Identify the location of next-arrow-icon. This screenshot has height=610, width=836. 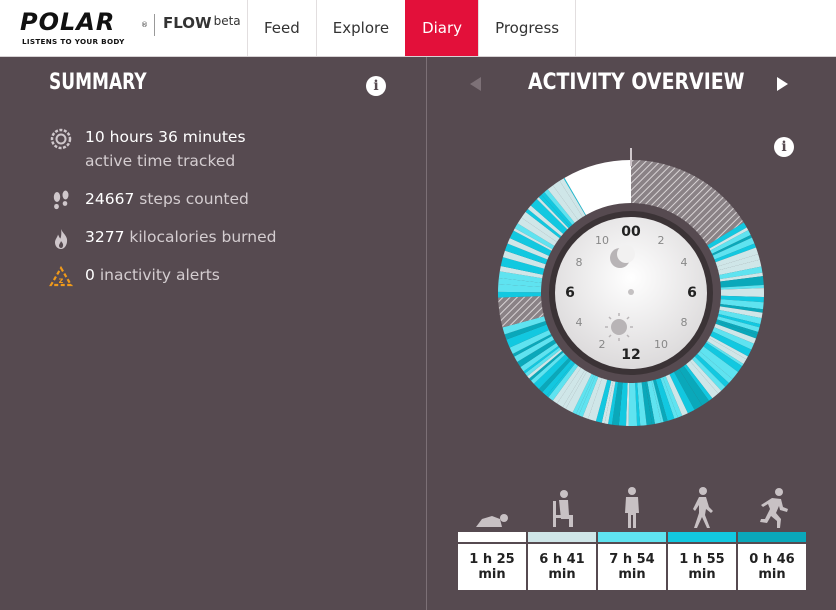
(782, 84).